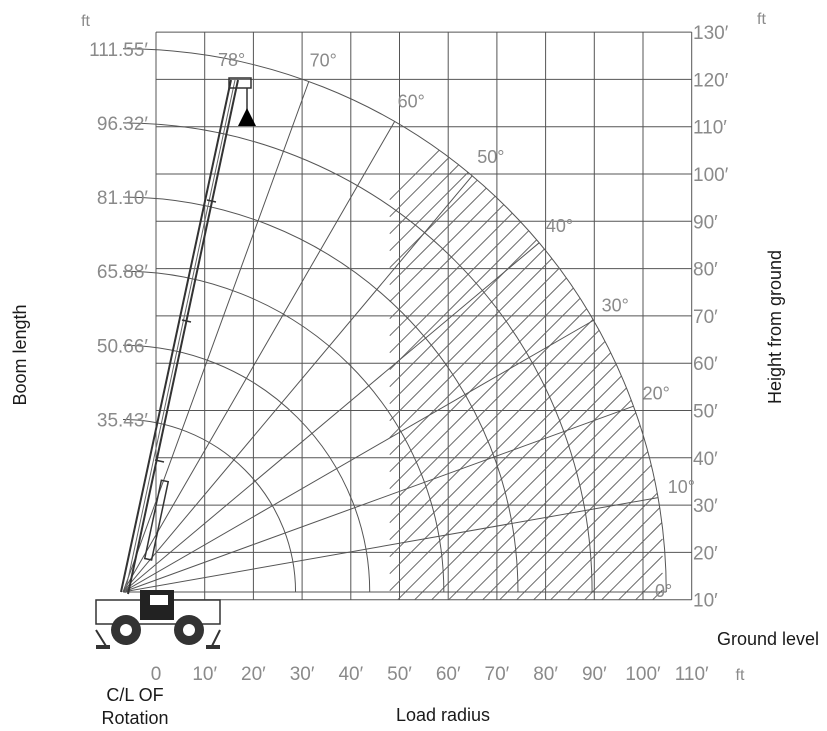 The width and height of the screenshot is (827, 731). I want to click on height-tick-label: 110′, so click(710, 128).